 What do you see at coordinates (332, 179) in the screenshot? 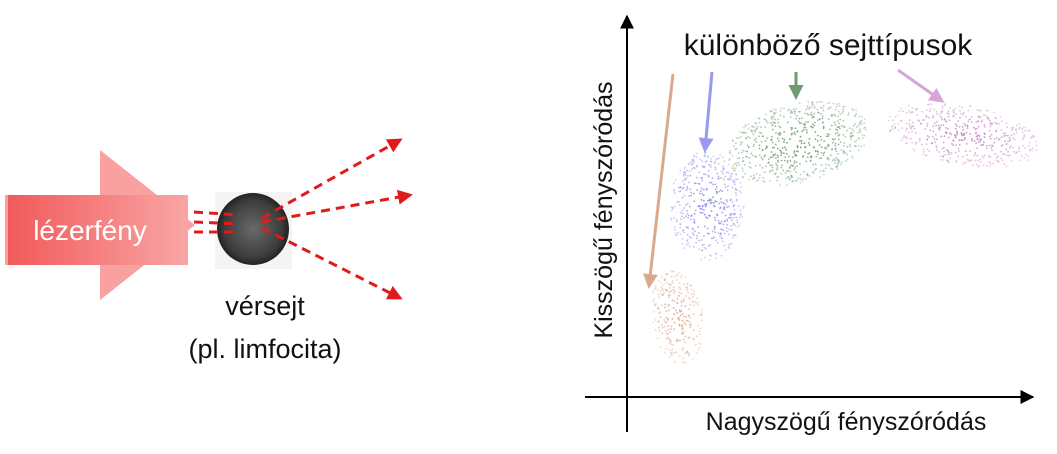
I see `scatter-arrow` at bounding box center [332, 179].